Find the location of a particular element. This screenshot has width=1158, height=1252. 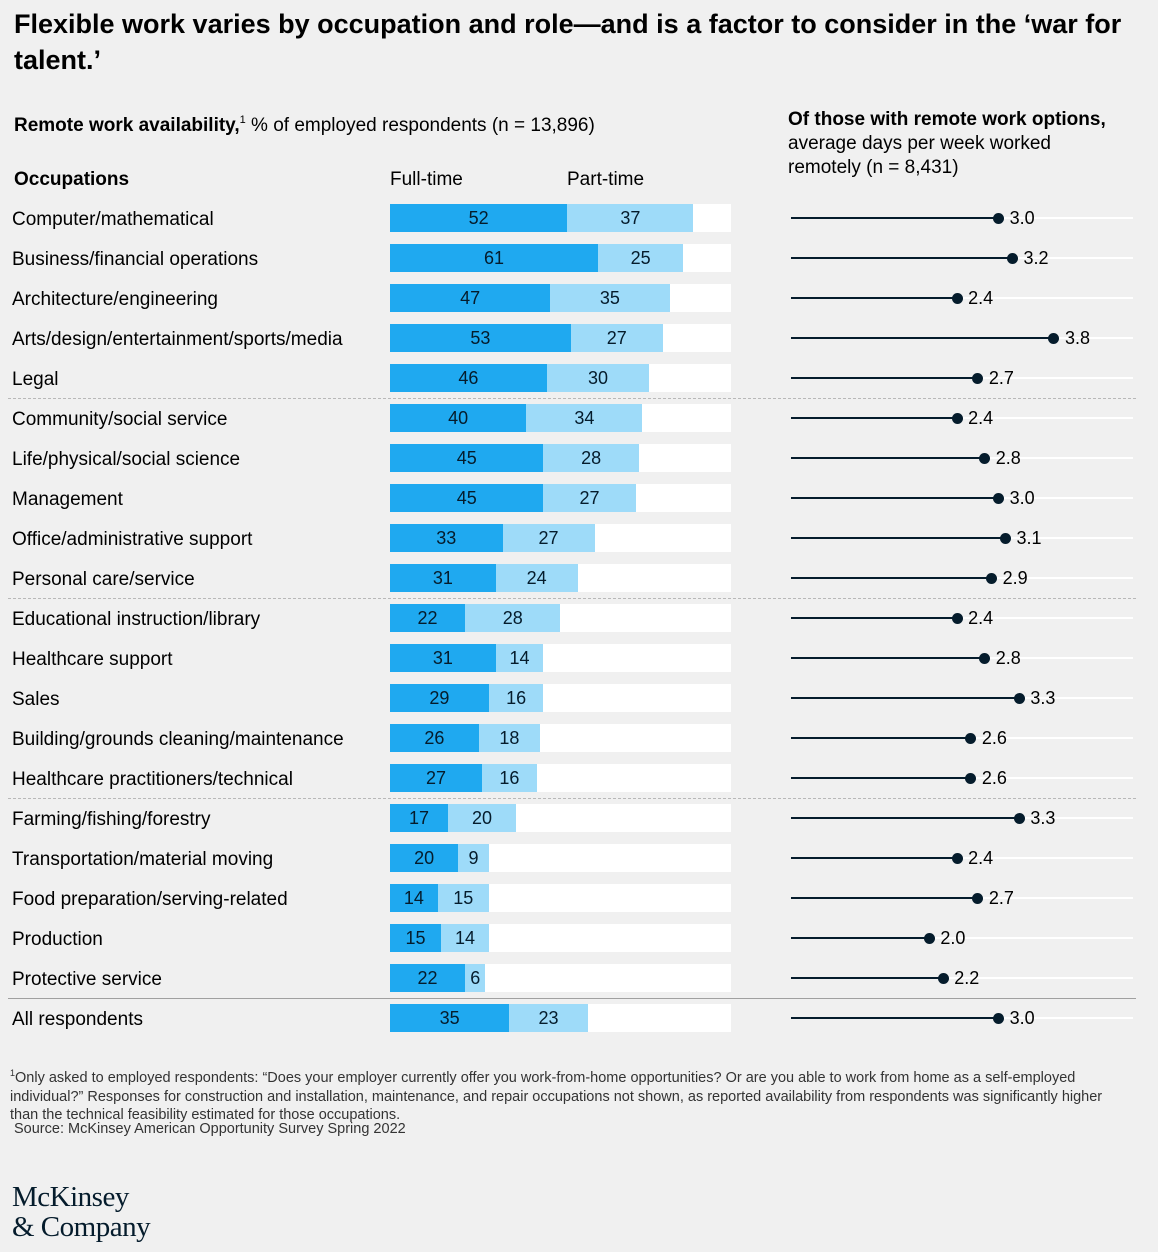

remote-days-value: 3.8 is located at coordinates (1077, 338).